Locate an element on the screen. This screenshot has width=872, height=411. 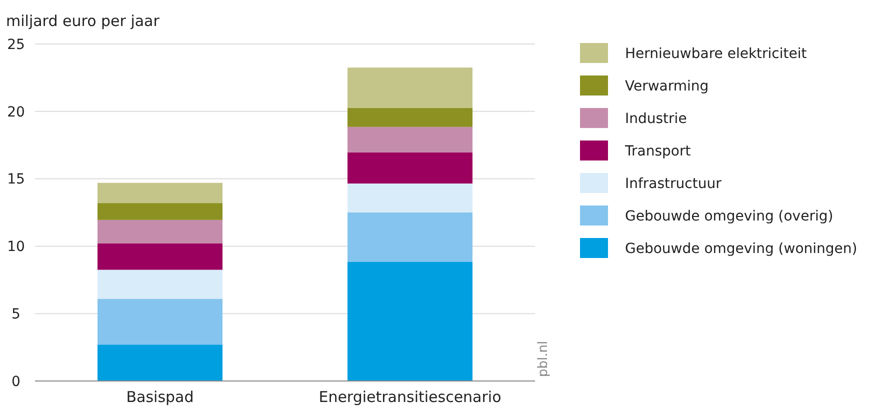
y-tick-label: 10 is located at coordinates (16, 247).